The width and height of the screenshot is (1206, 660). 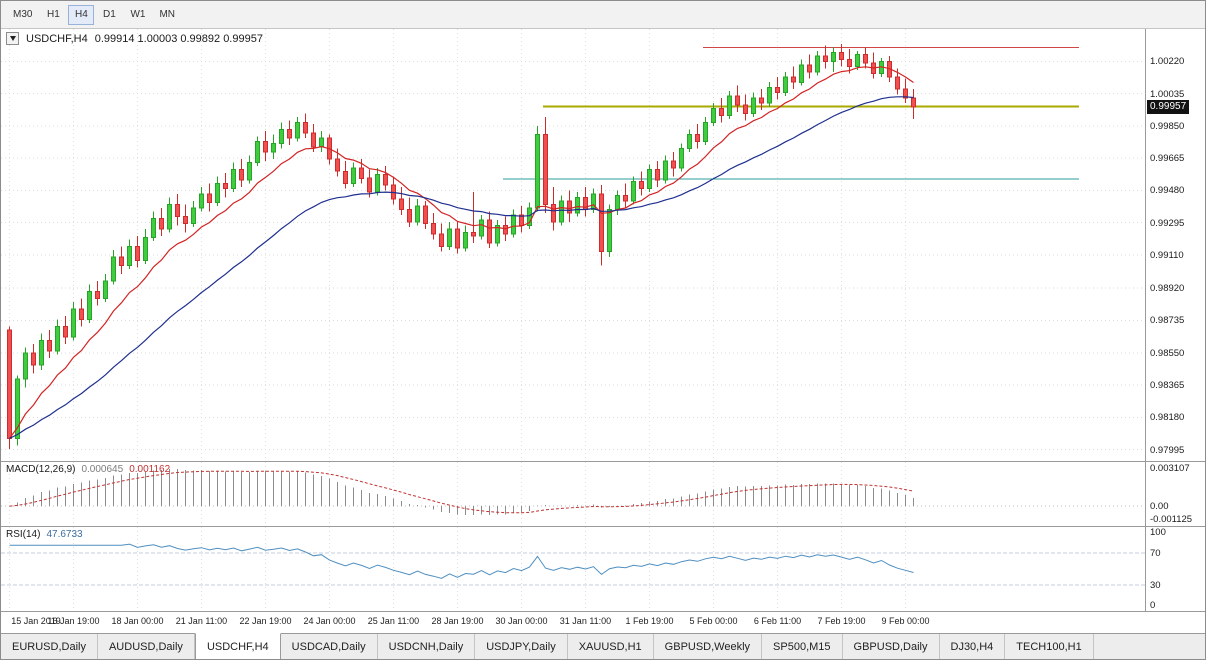 I want to click on tab-eurusd-daily: EURUSD,Daily, so click(x=49, y=646).